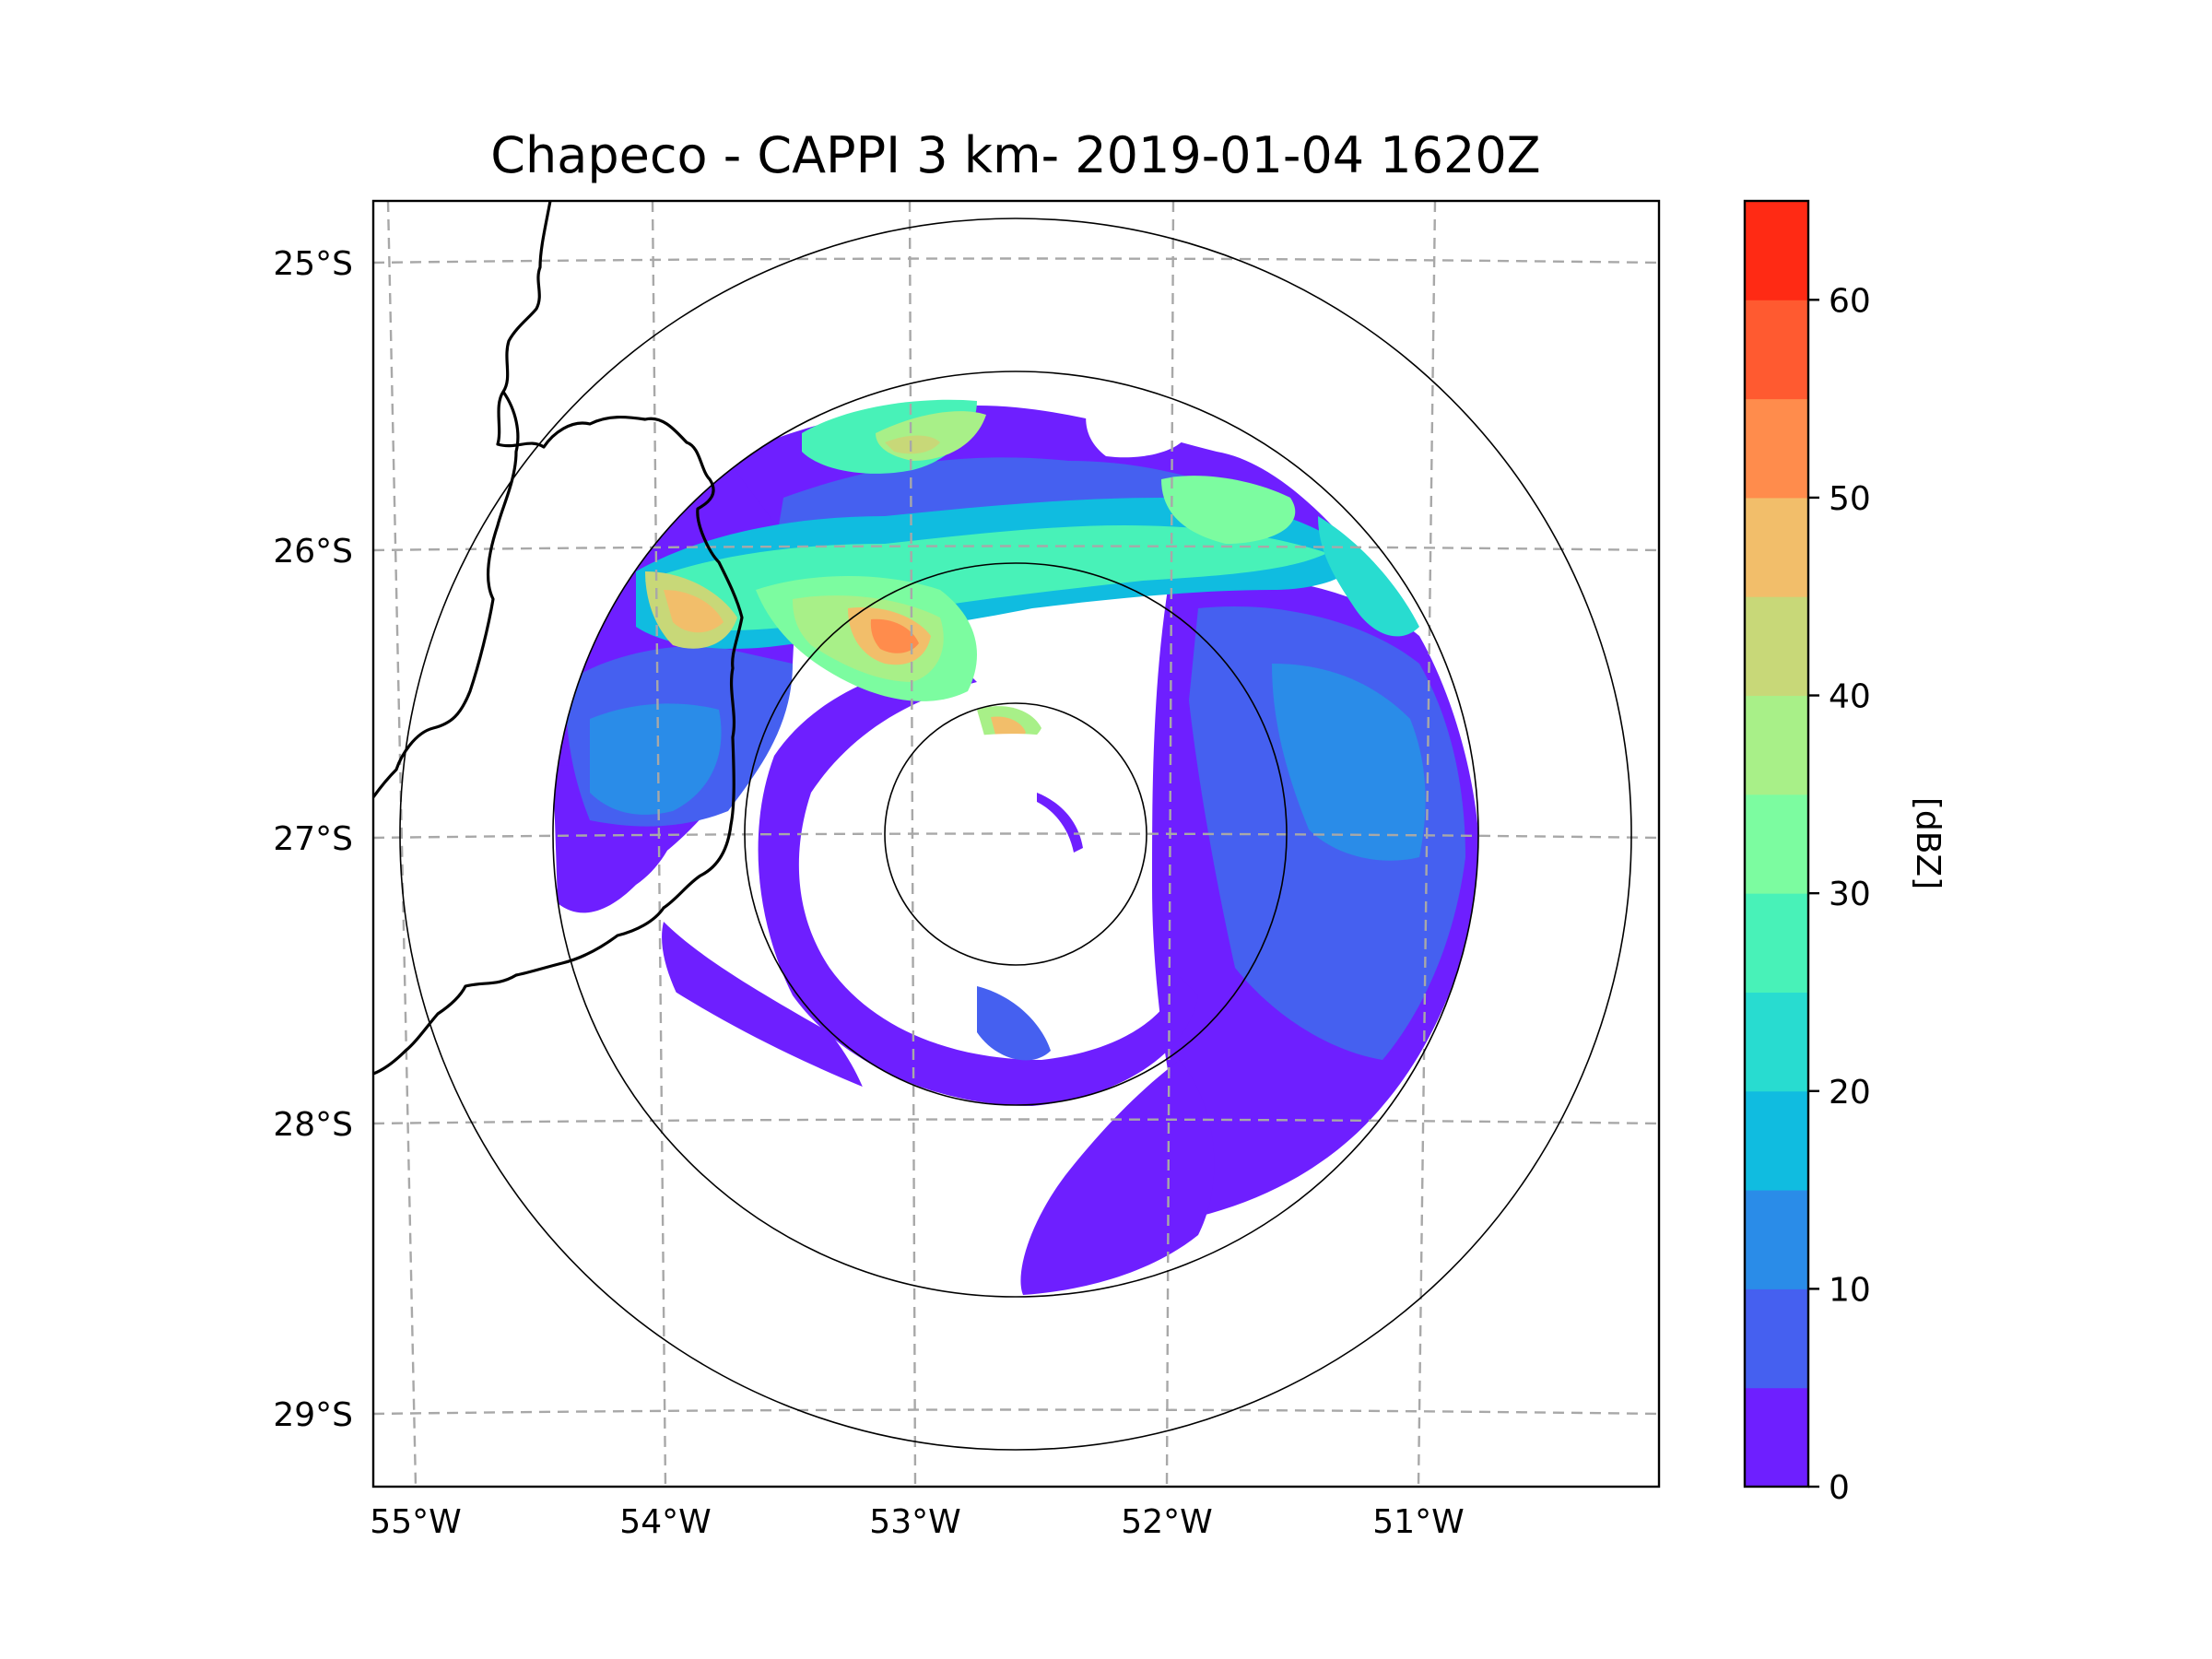 The height and width of the screenshot is (1659, 2212). I want to click on clear-zone, so click(992, 841).